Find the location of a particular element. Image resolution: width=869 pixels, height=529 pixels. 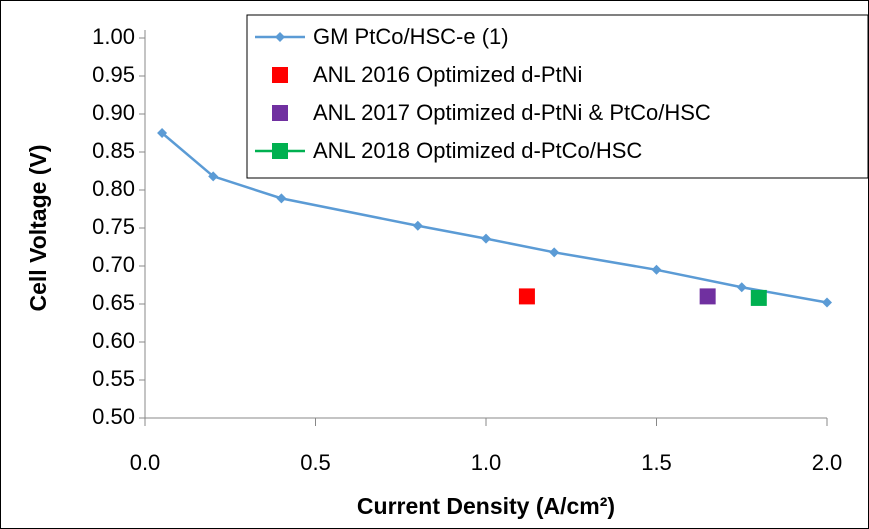

y-tick-label: 0.95 is located at coordinates (113, 74).